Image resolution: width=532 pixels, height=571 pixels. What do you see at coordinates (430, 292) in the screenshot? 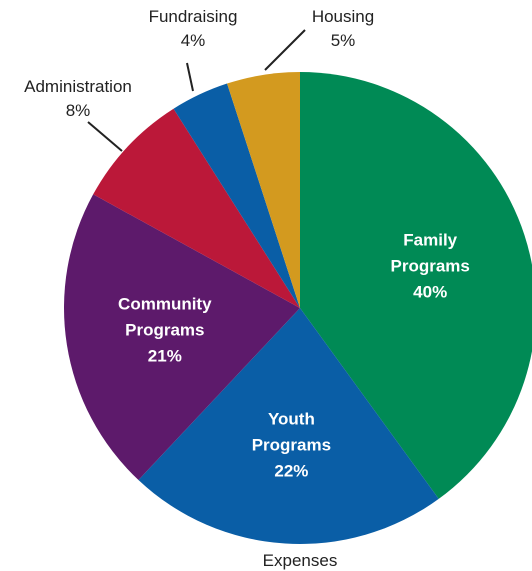
I see `slice-value-label: 40%` at bounding box center [430, 292].